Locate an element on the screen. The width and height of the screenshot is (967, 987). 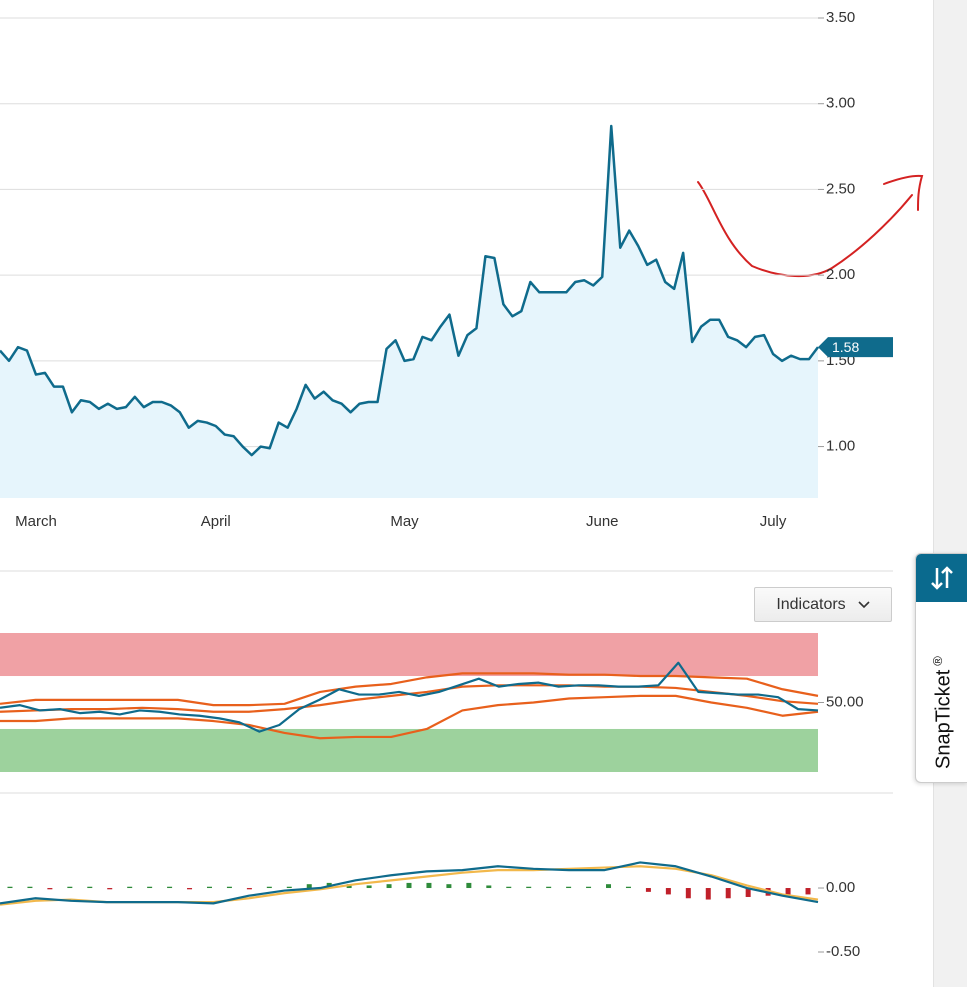
y-tick-label: 2.50 is located at coordinates (840, 188).